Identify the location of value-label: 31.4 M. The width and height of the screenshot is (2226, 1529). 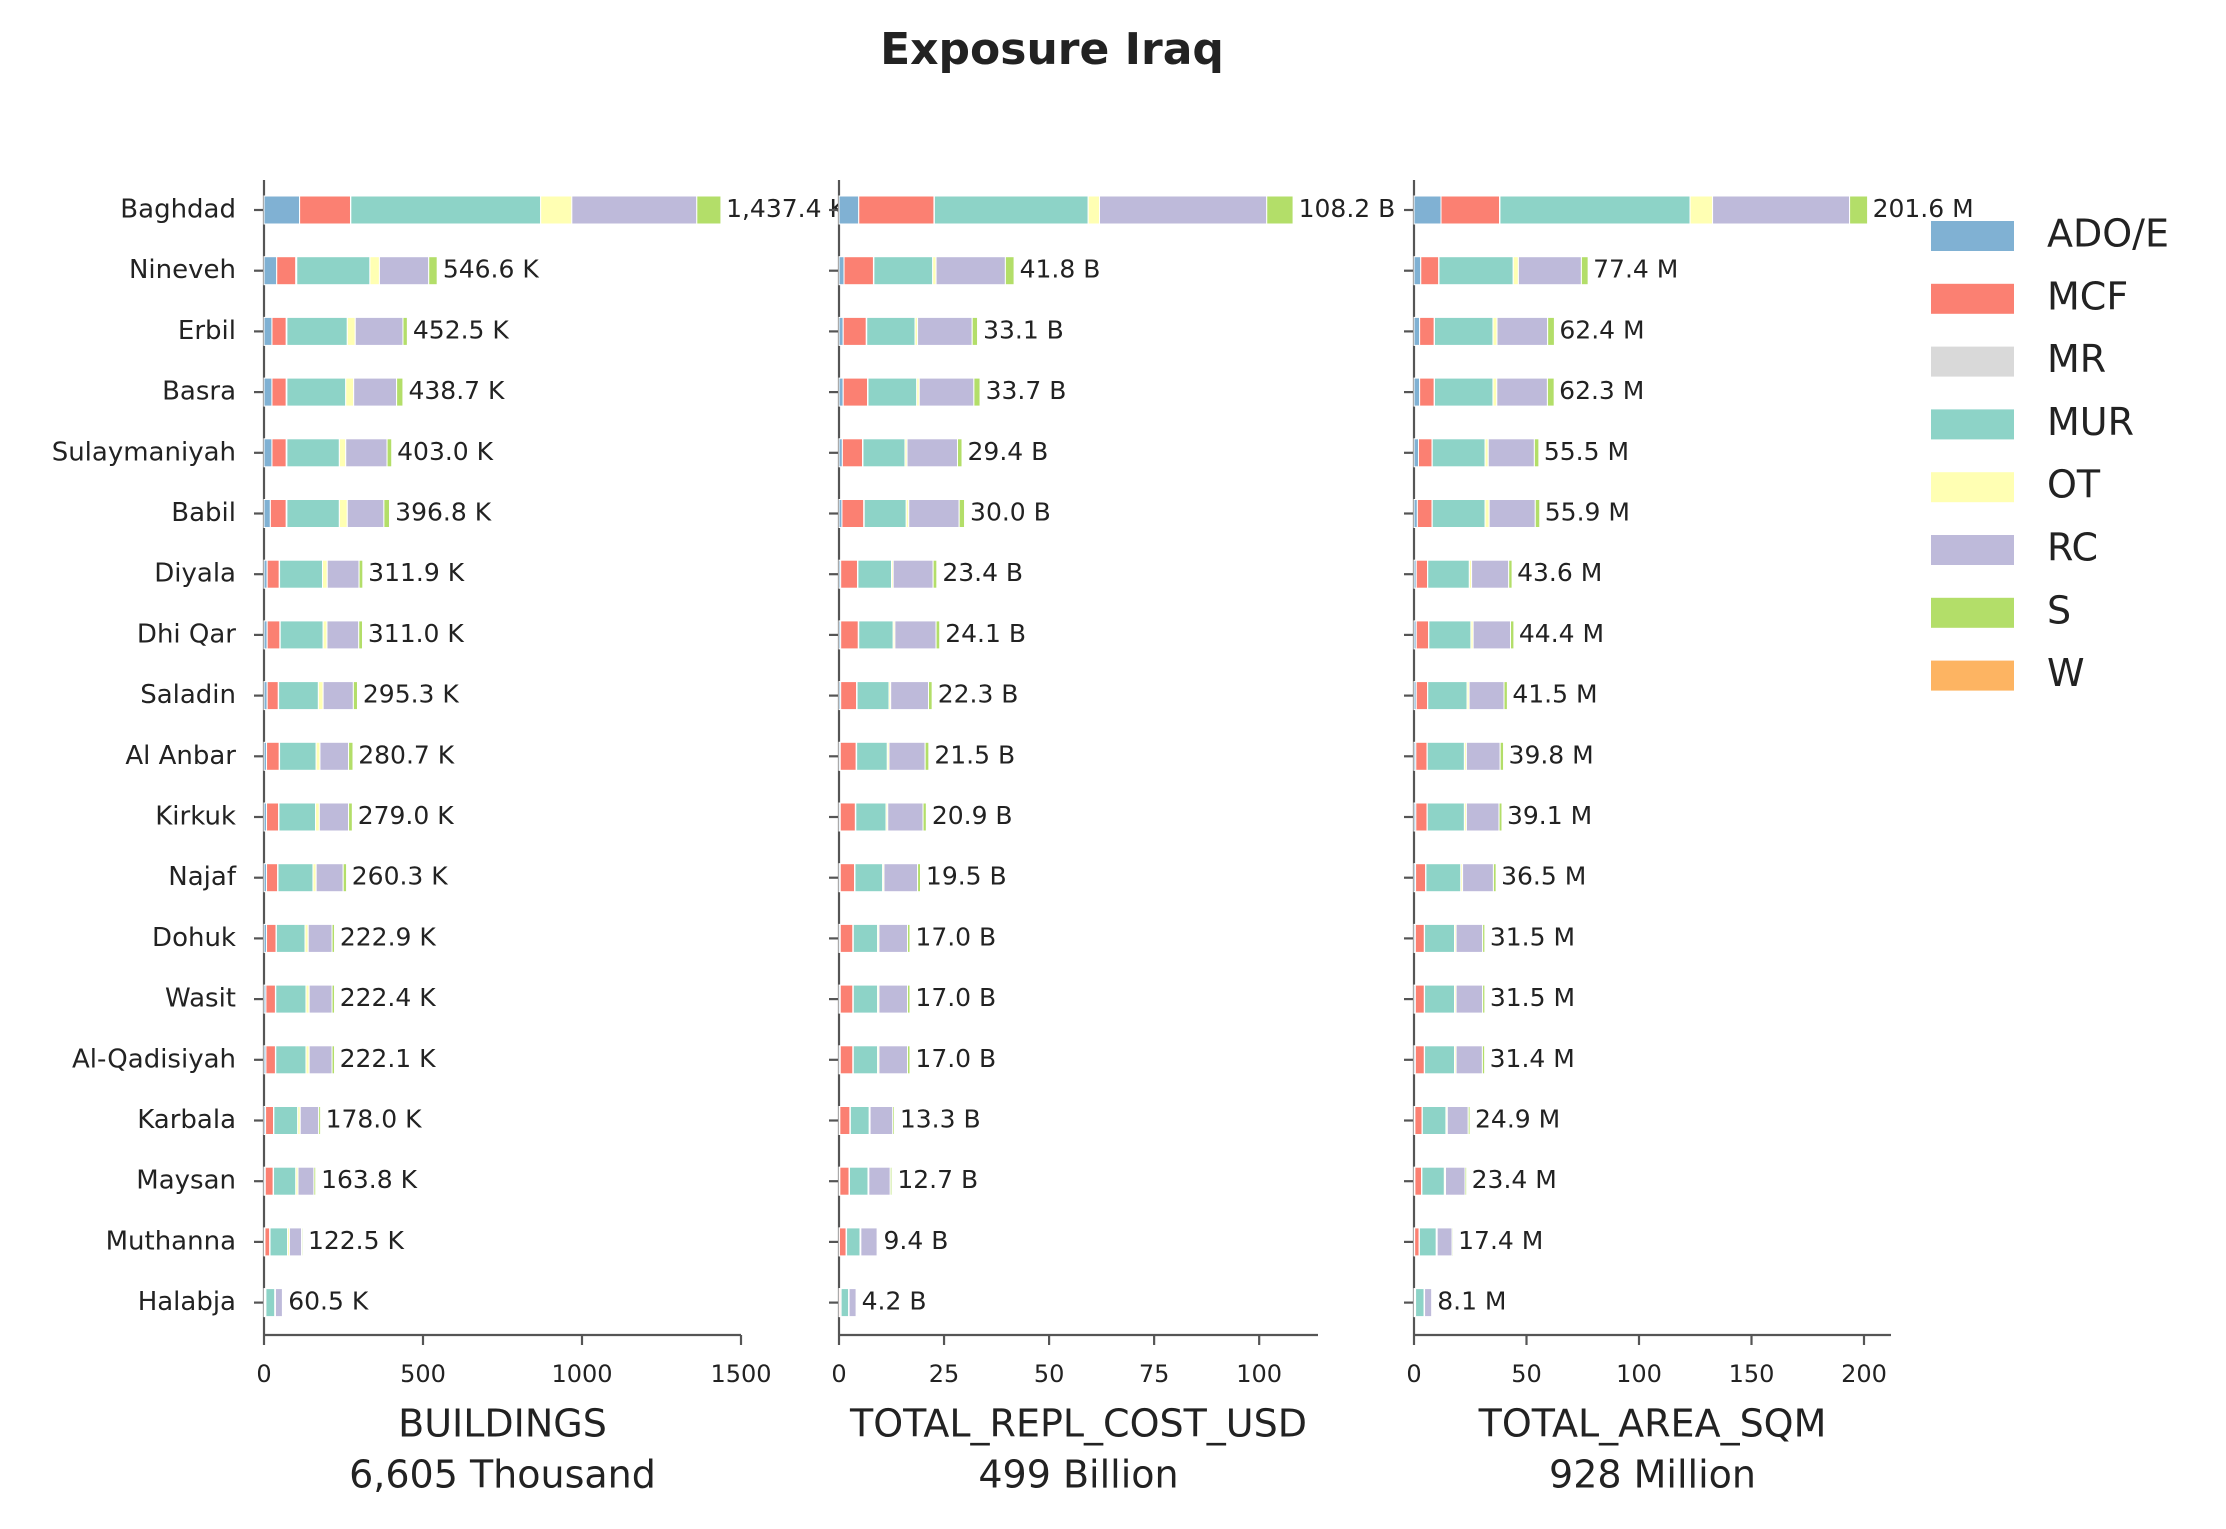
(1532, 1058).